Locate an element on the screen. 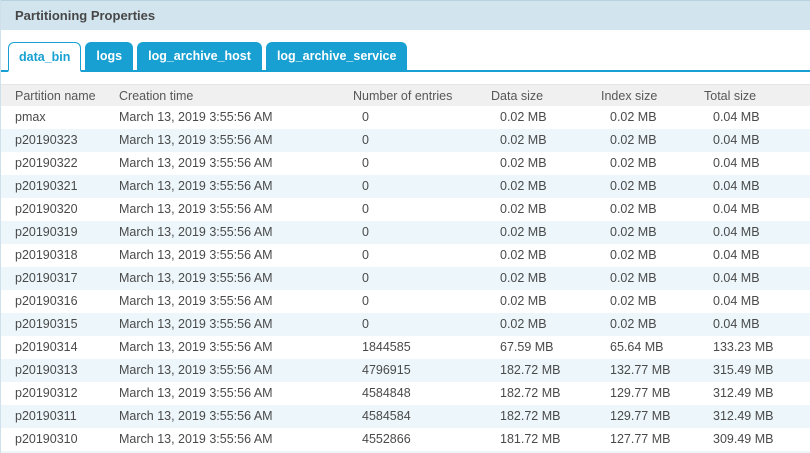  cell-total-size: 315.49 MB is located at coordinates (743, 370).